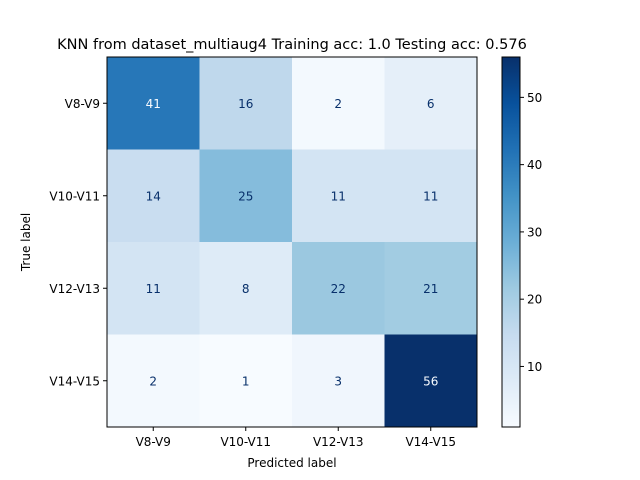  Describe the element at coordinates (78, 242) in the screenshot. I see `y-tick-labels: V8-V9 V10-V11 V12-V13 V14-V15` at that location.